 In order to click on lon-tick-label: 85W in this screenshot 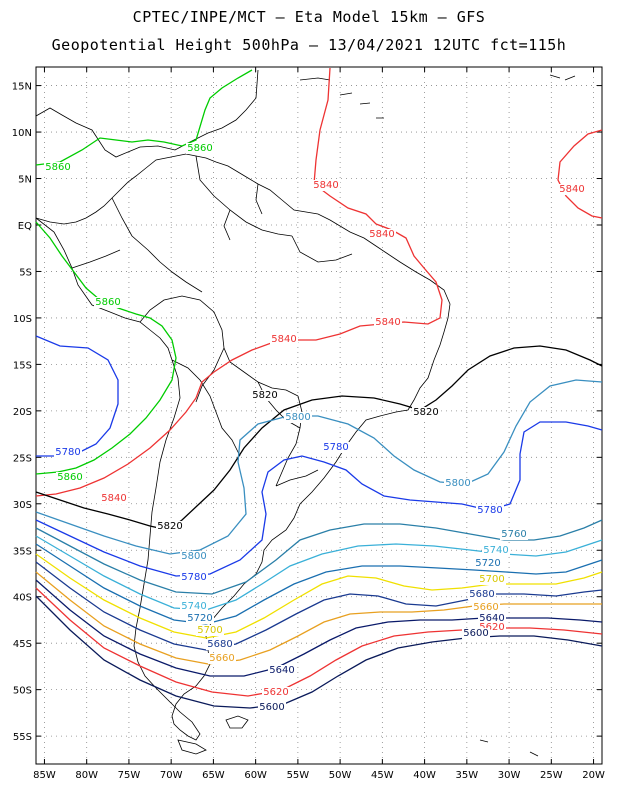, I will do `click(44, 775)`.